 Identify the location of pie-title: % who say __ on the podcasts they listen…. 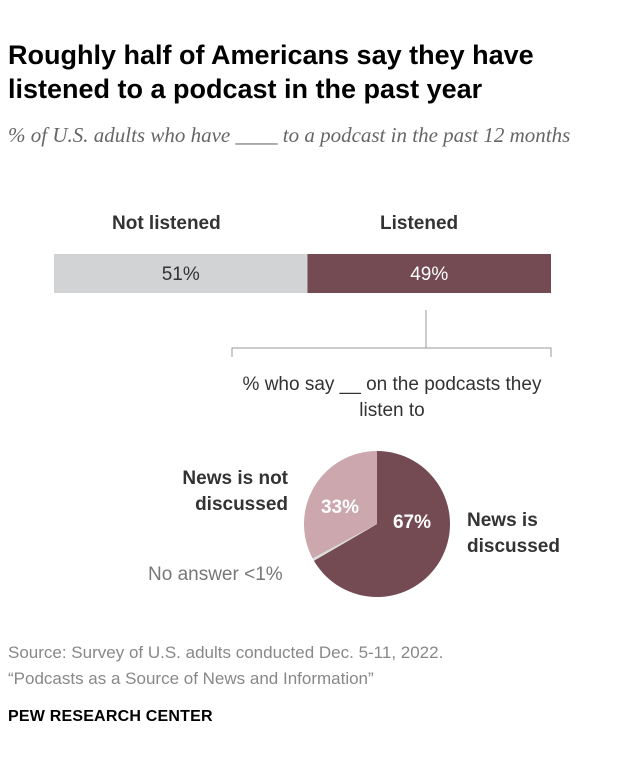
(392, 397).